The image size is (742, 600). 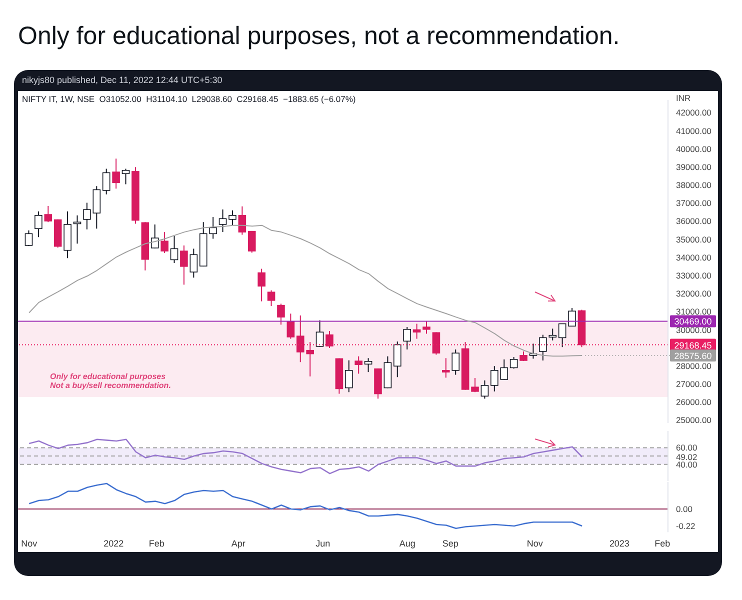 What do you see at coordinates (108, 376) in the screenshot?
I see `annotation: Only for educational purposes` at bounding box center [108, 376].